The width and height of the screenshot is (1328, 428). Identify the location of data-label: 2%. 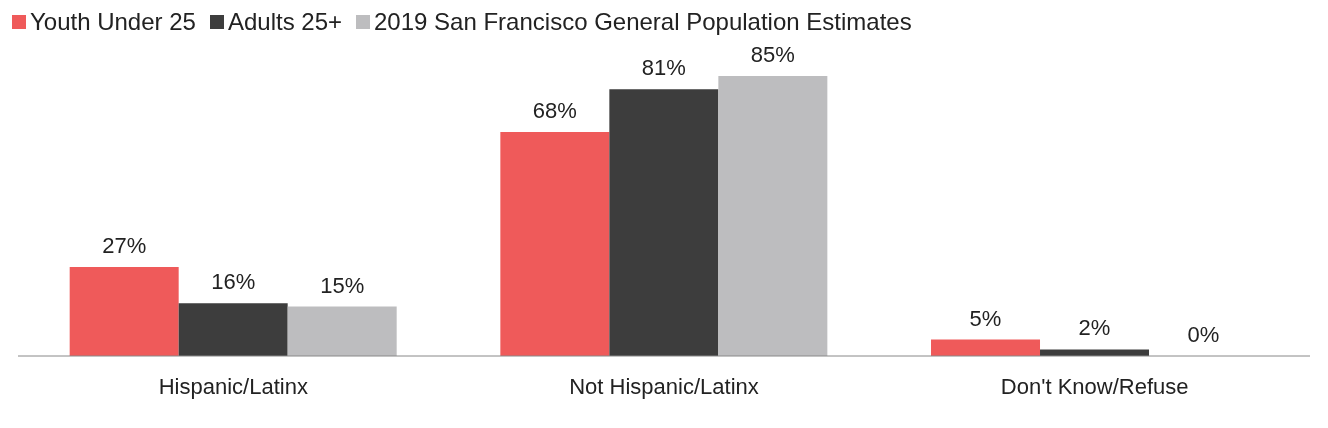
(1094, 328).